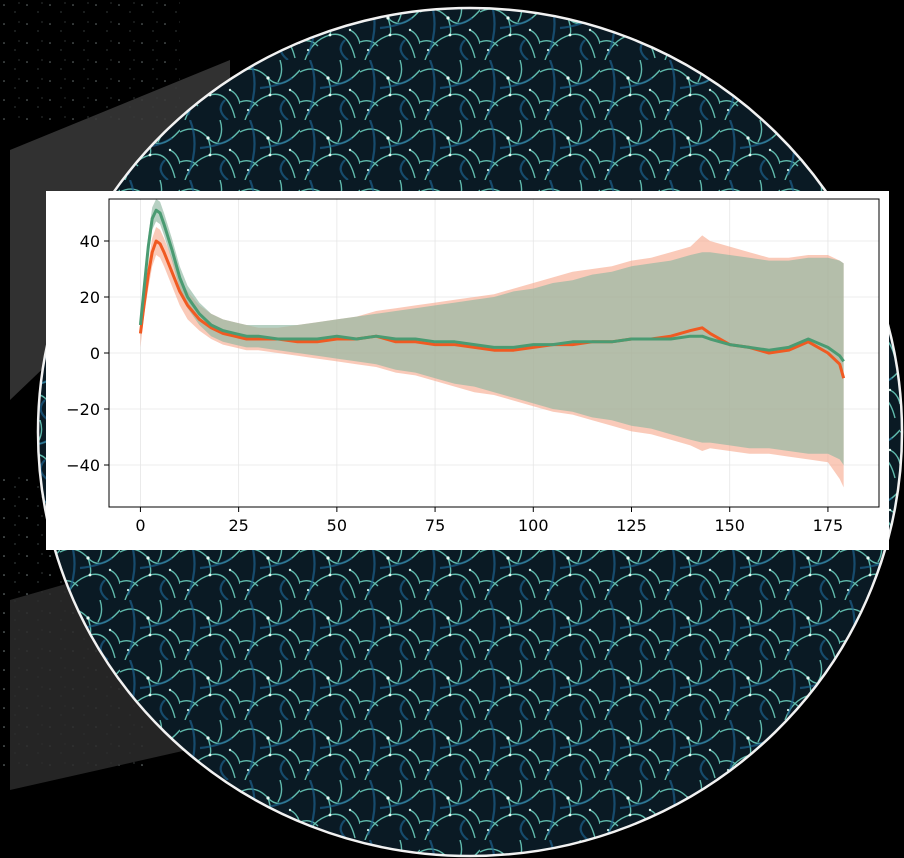  Describe the element at coordinates (533, 525) in the screenshot. I see `x-tick-label: 100` at that location.